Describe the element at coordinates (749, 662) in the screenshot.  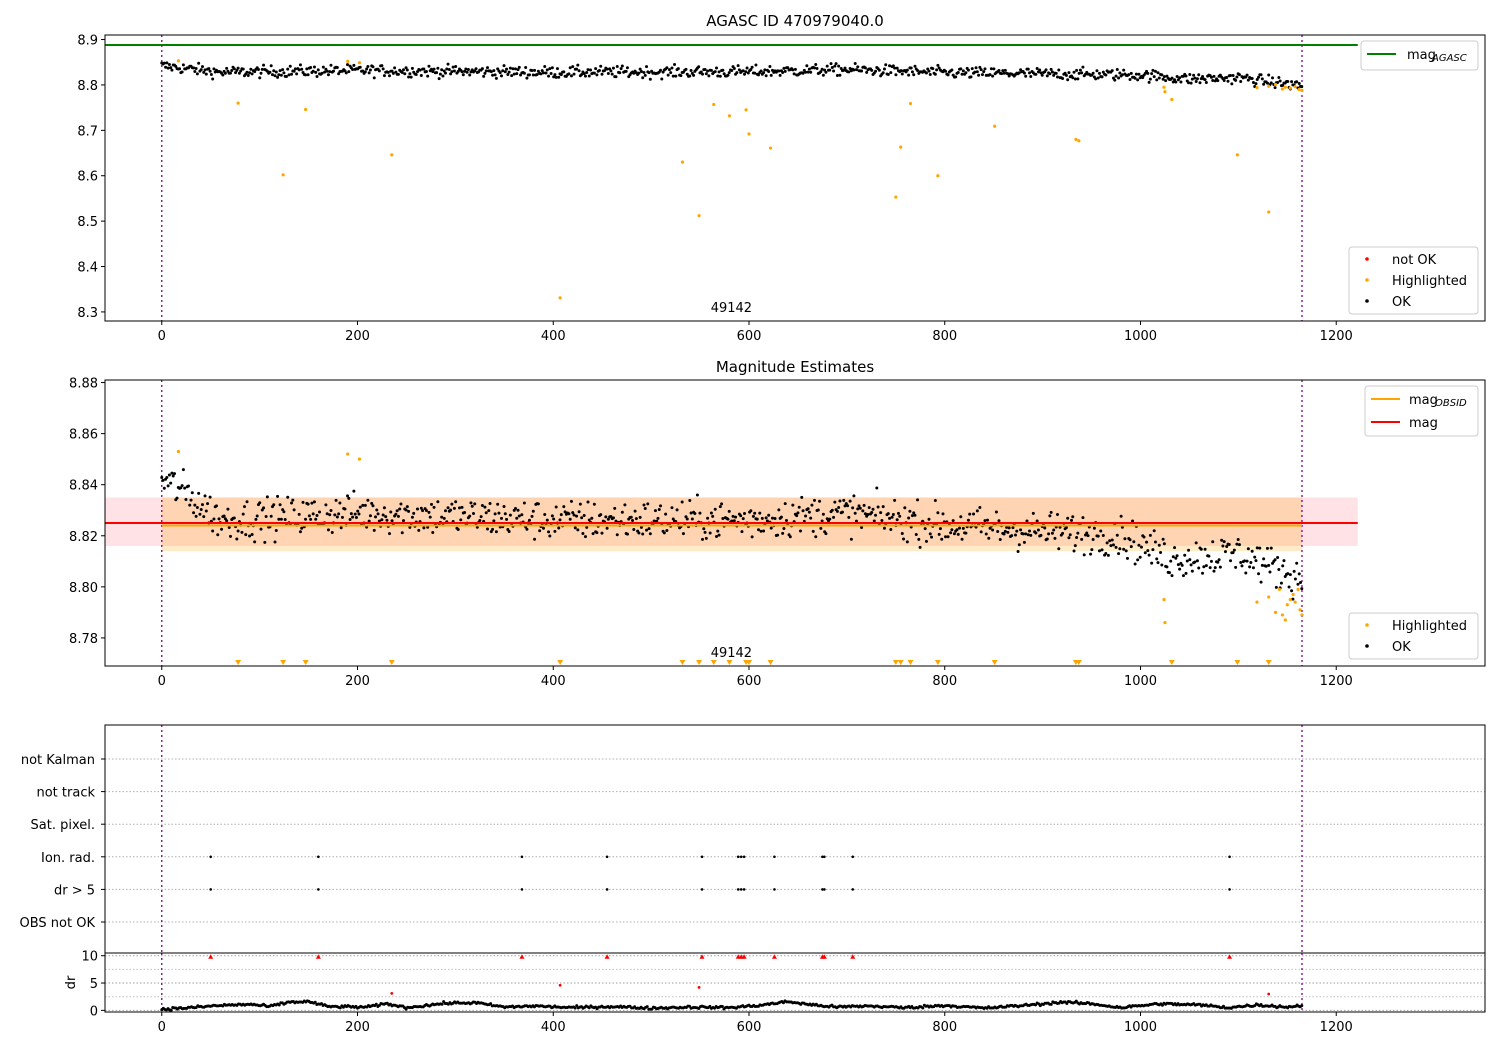
I see `p2-offscale-marker` at that location.